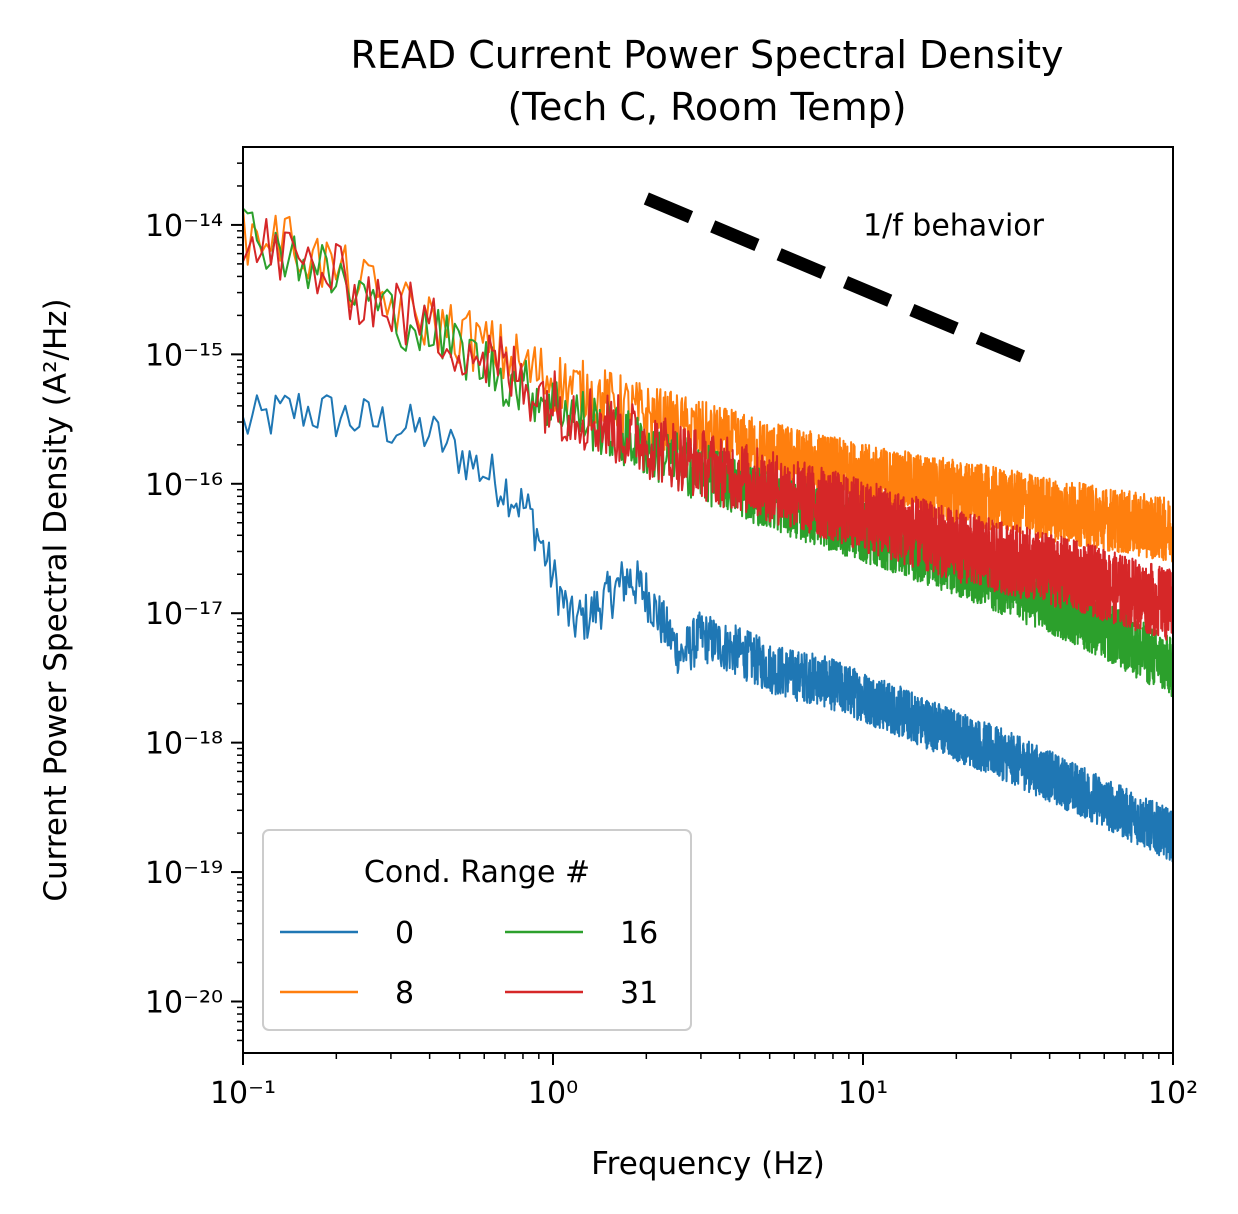 The width and height of the screenshot is (1238, 1214). What do you see at coordinates (184, 1002) in the screenshot?
I see `y-tick-label: 10⁻²⁰` at bounding box center [184, 1002].